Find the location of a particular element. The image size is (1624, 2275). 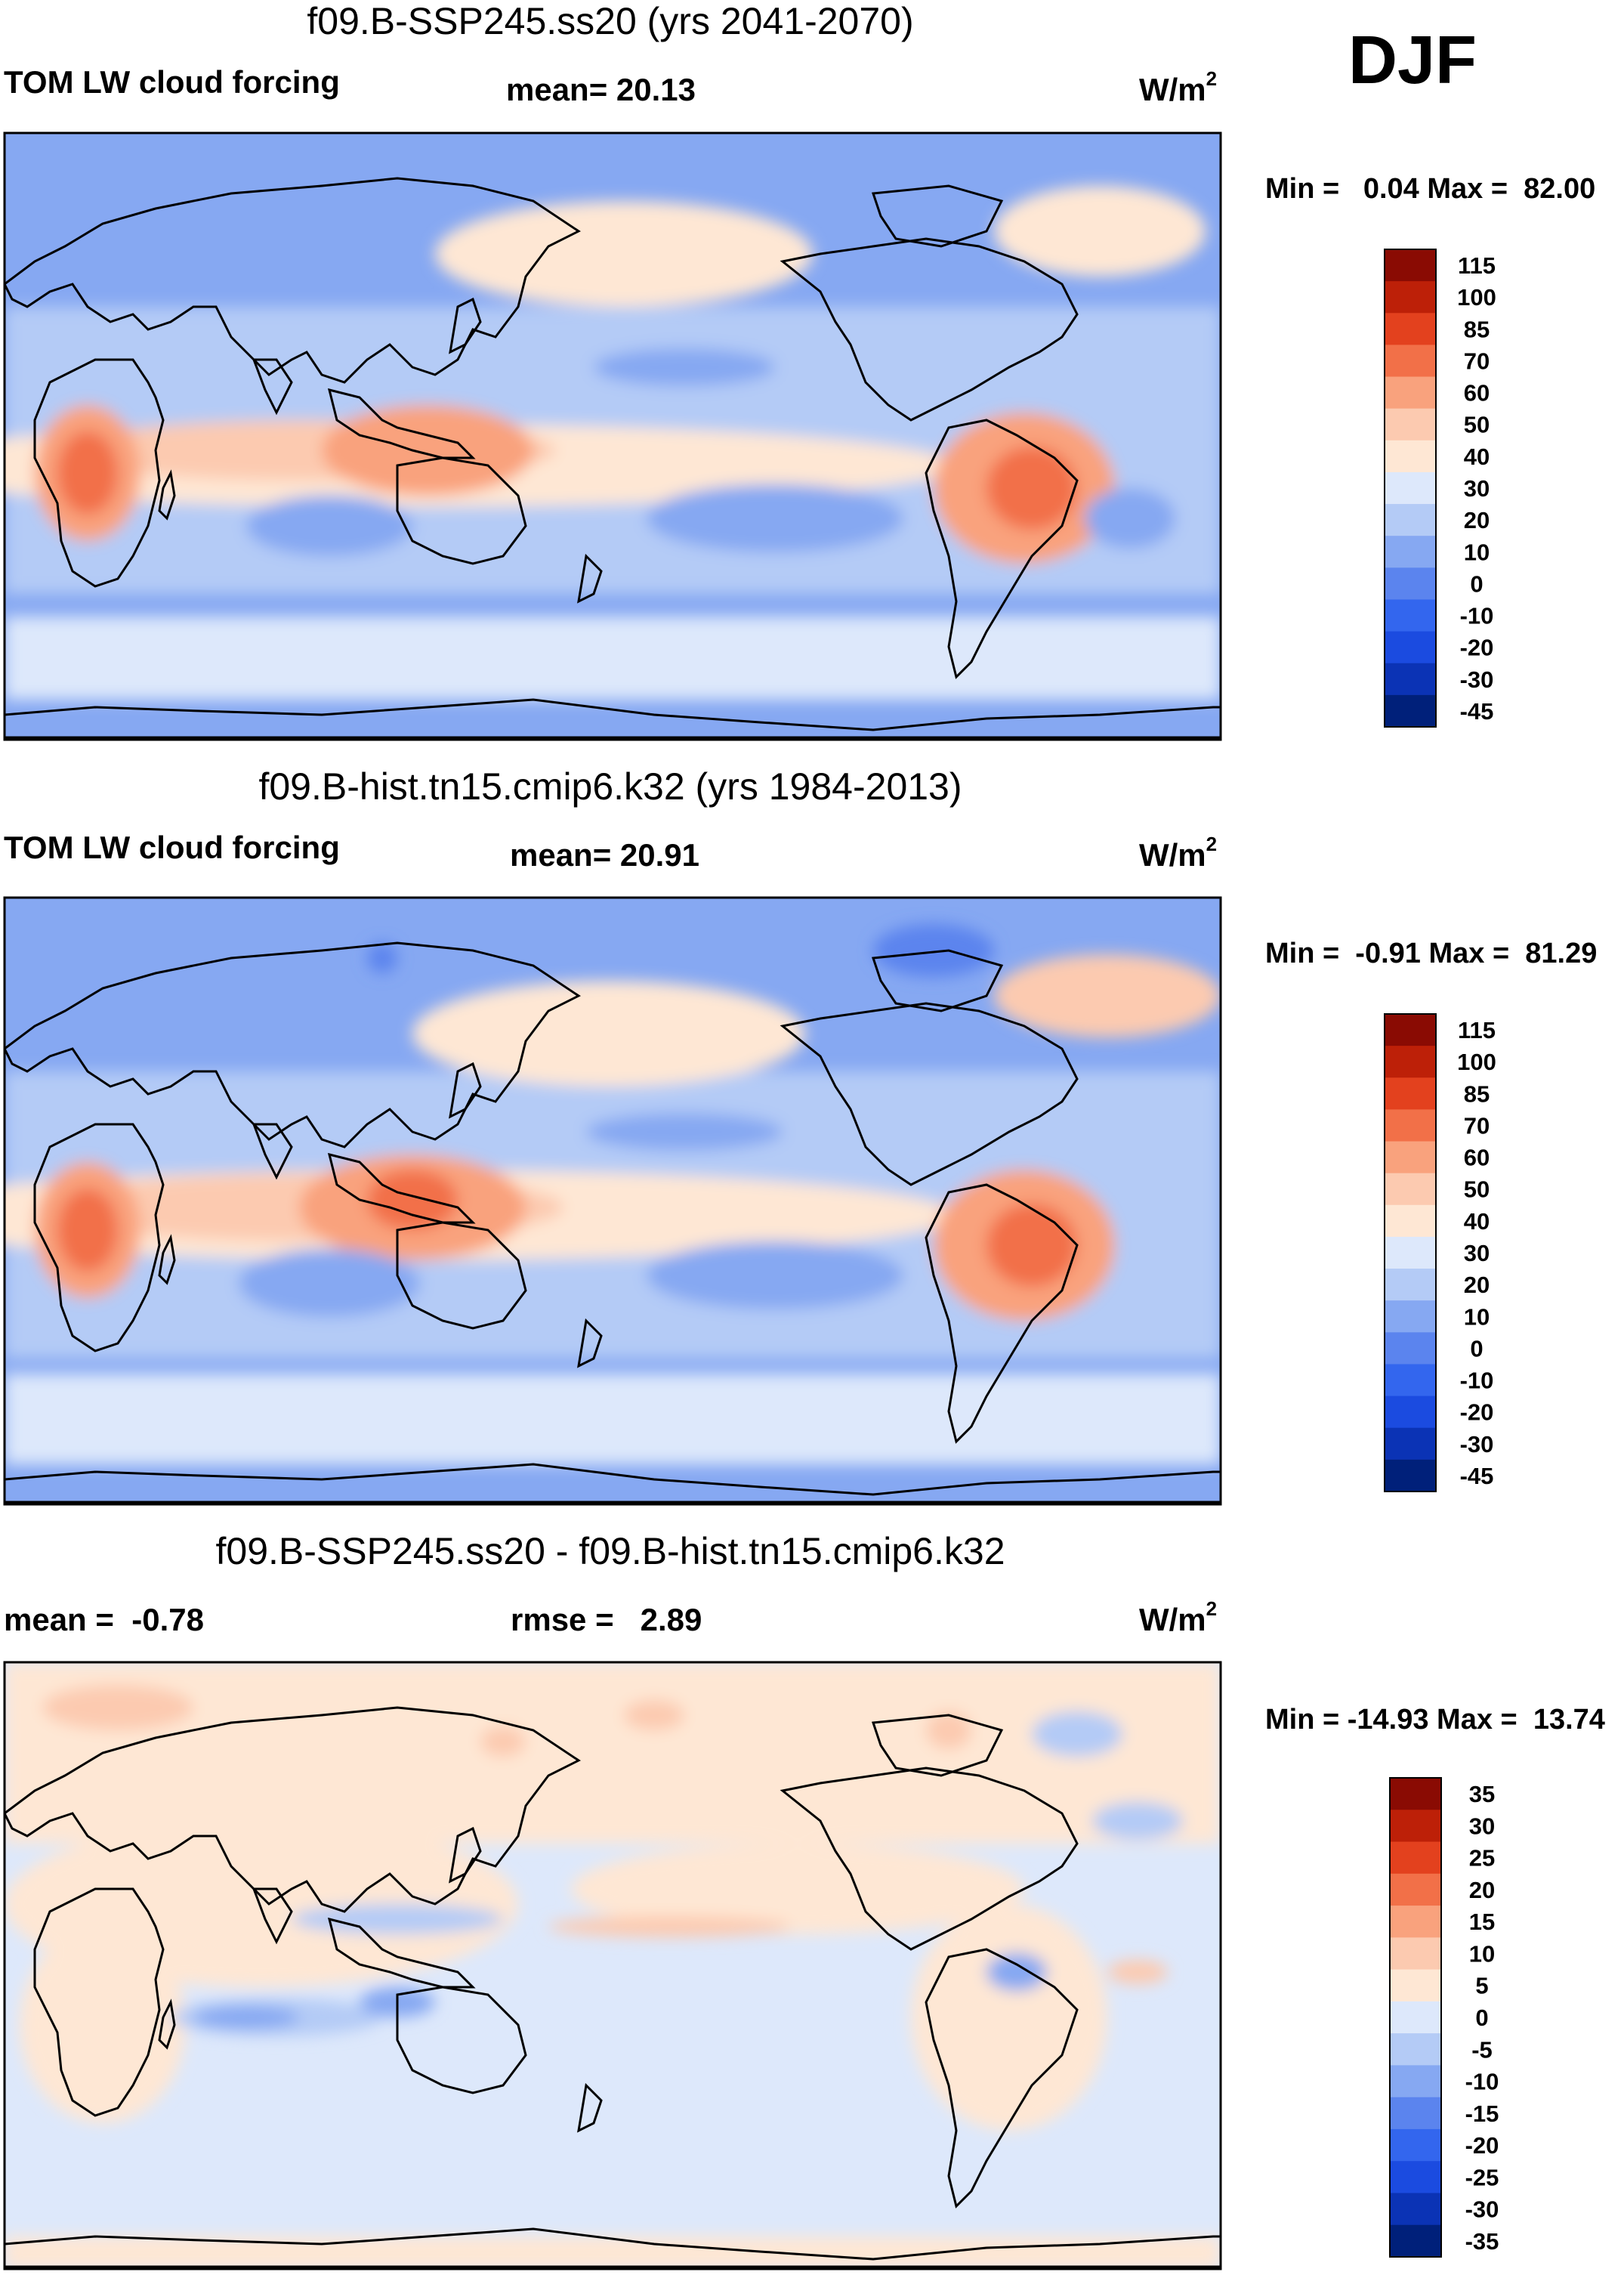

colorbar-1-tick-6: 40 is located at coordinates (1477, 457).